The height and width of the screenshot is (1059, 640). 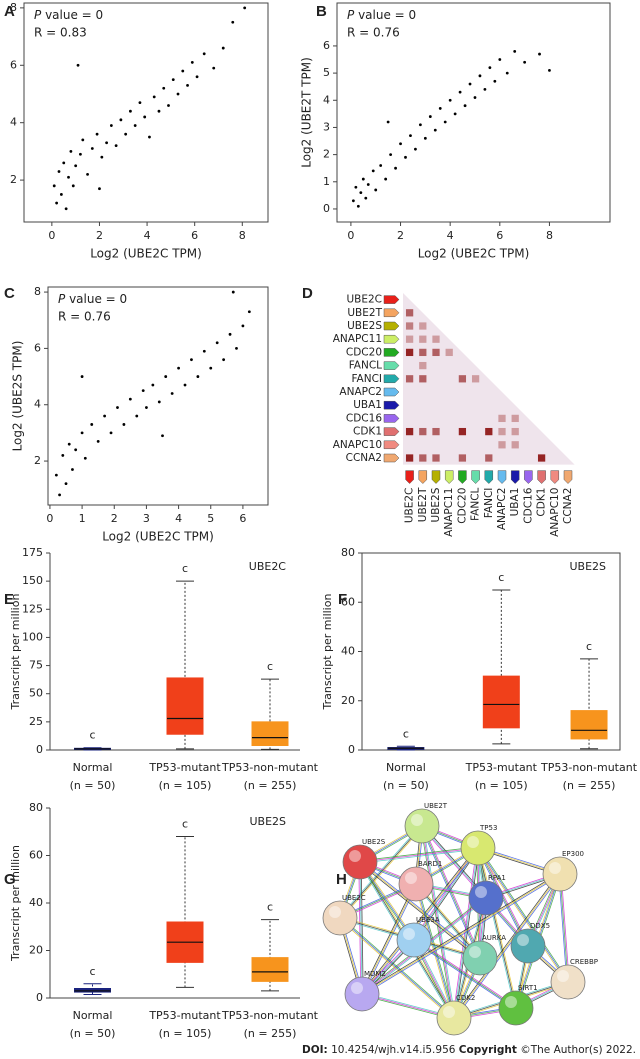 What do you see at coordinates (436, 806) in the screenshot?
I see `node-label: UBE2T` at bounding box center [436, 806].